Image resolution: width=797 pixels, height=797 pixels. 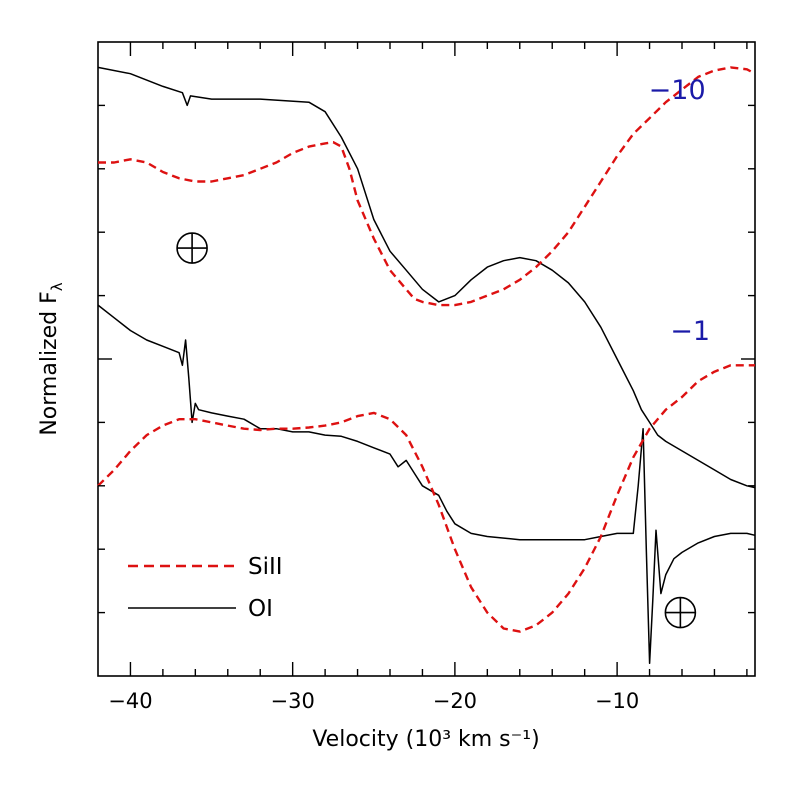 What do you see at coordinates (205, 588) in the screenshot?
I see `legend: SiII OI` at bounding box center [205, 588].